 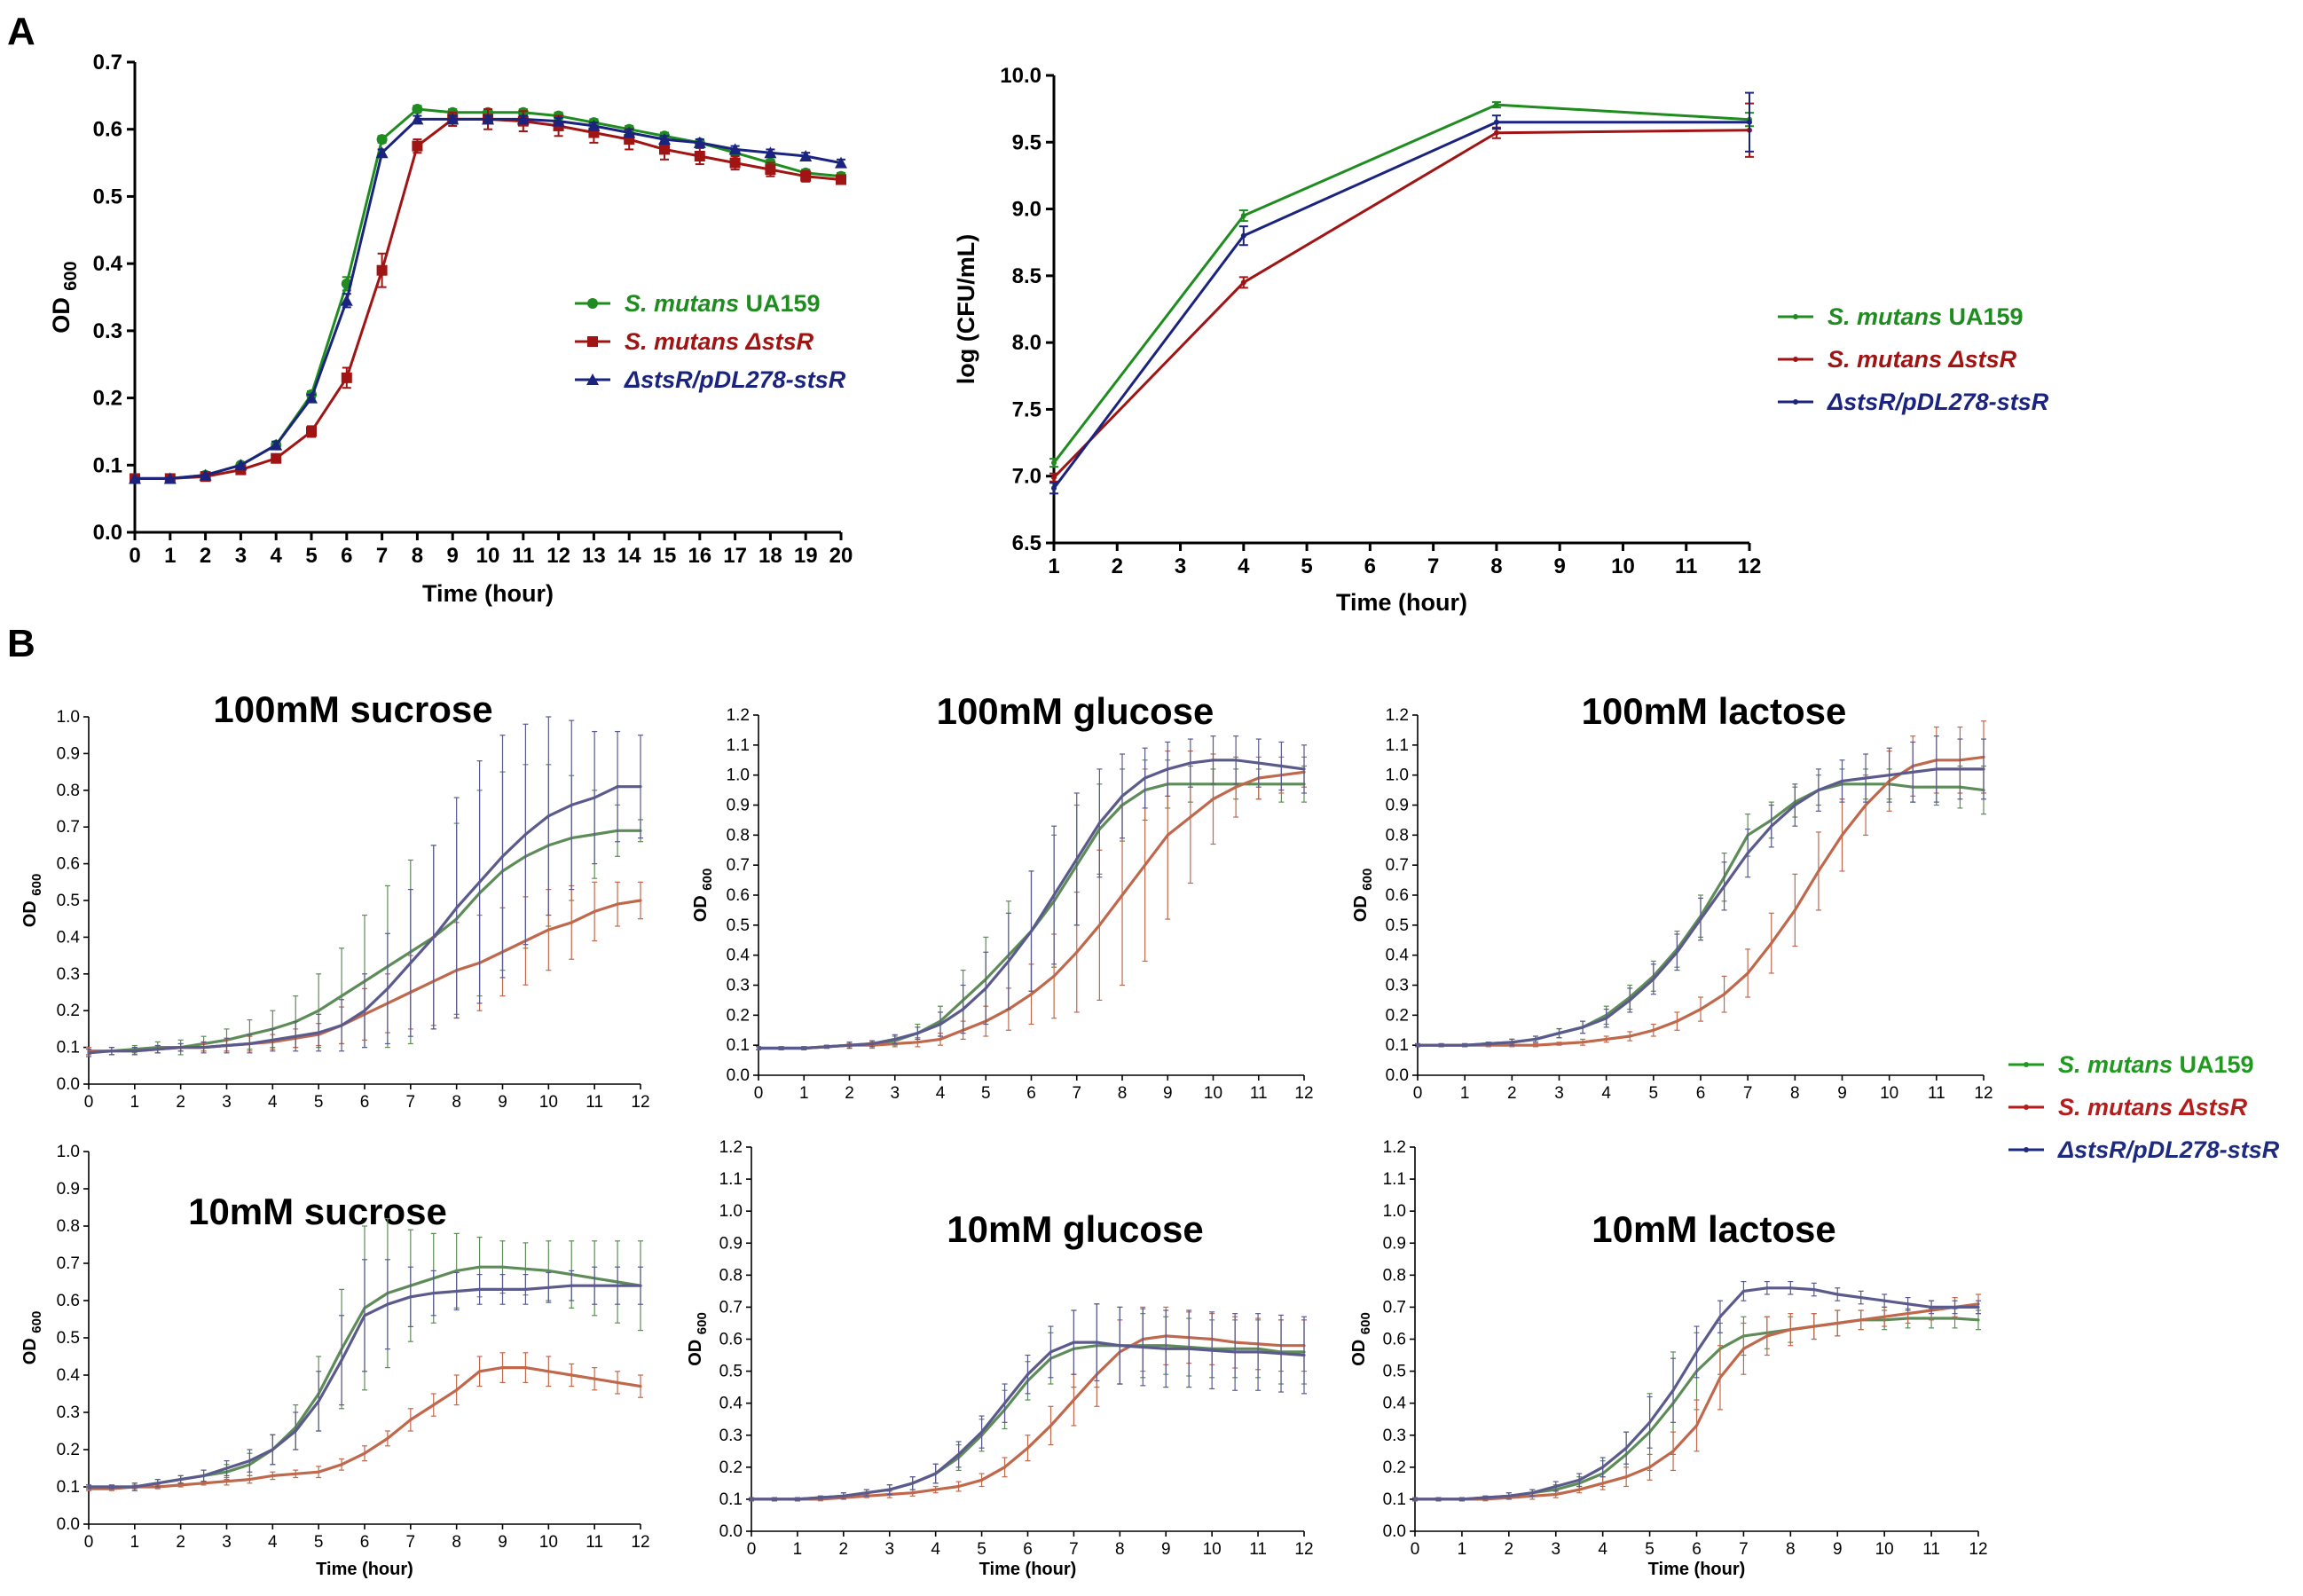 What do you see at coordinates (1400, 305) in the screenshot?
I see `series-line` at bounding box center [1400, 305].